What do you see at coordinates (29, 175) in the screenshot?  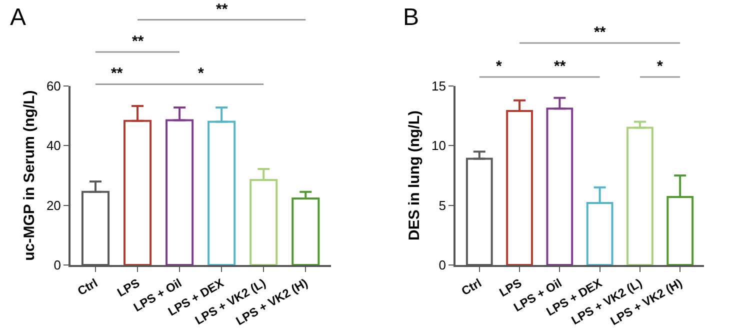 I see `y-axis-title: uc-MGP in Serum (ng/L)` at bounding box center [29, 175].